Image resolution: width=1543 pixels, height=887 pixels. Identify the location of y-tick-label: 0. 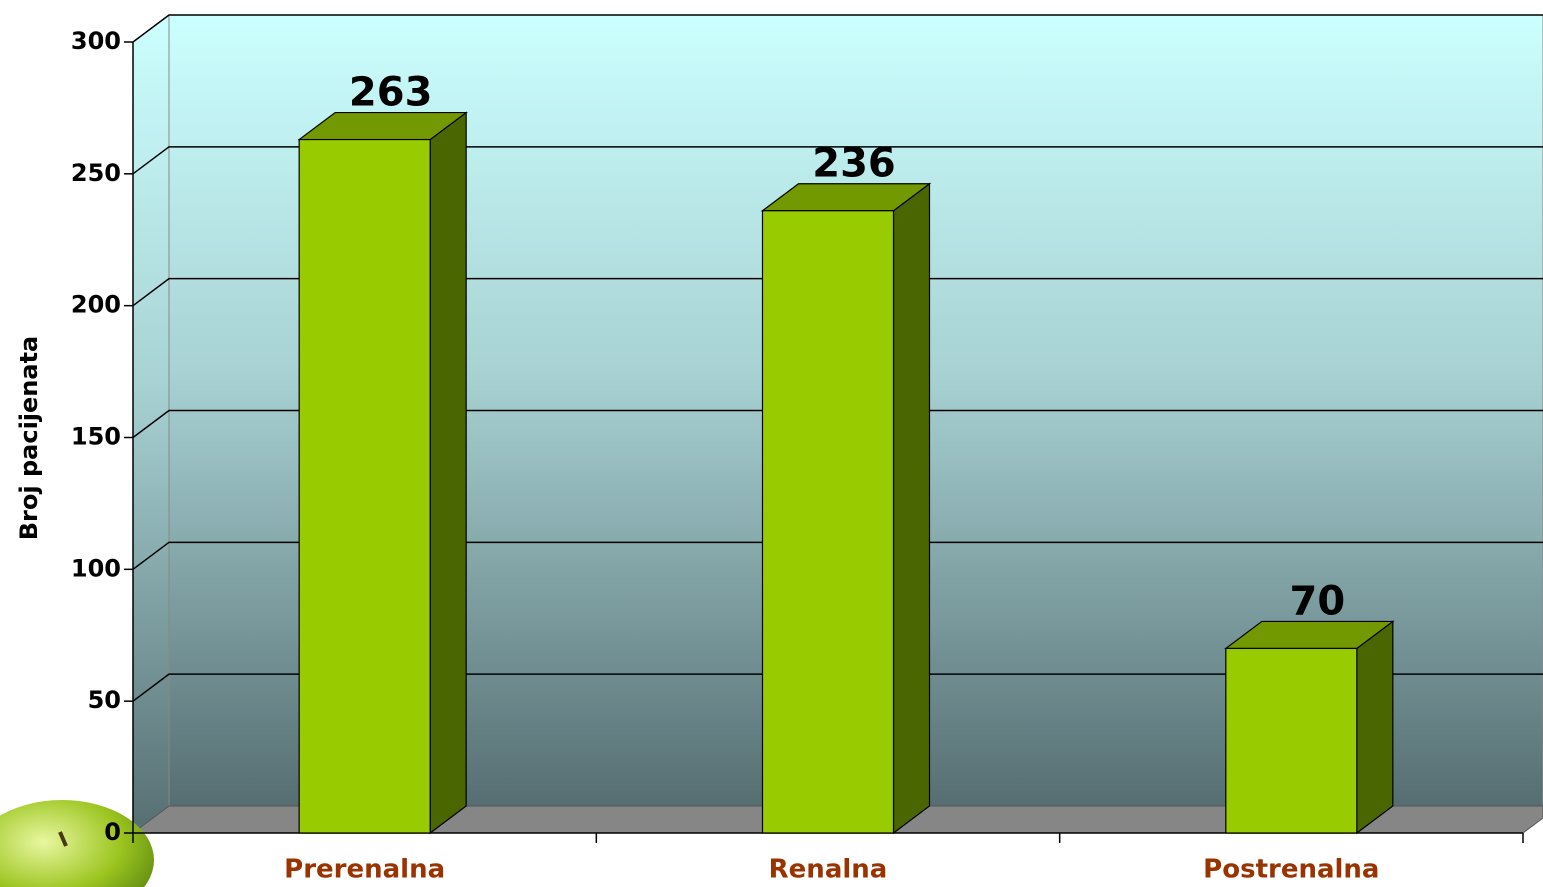
(112, 832).